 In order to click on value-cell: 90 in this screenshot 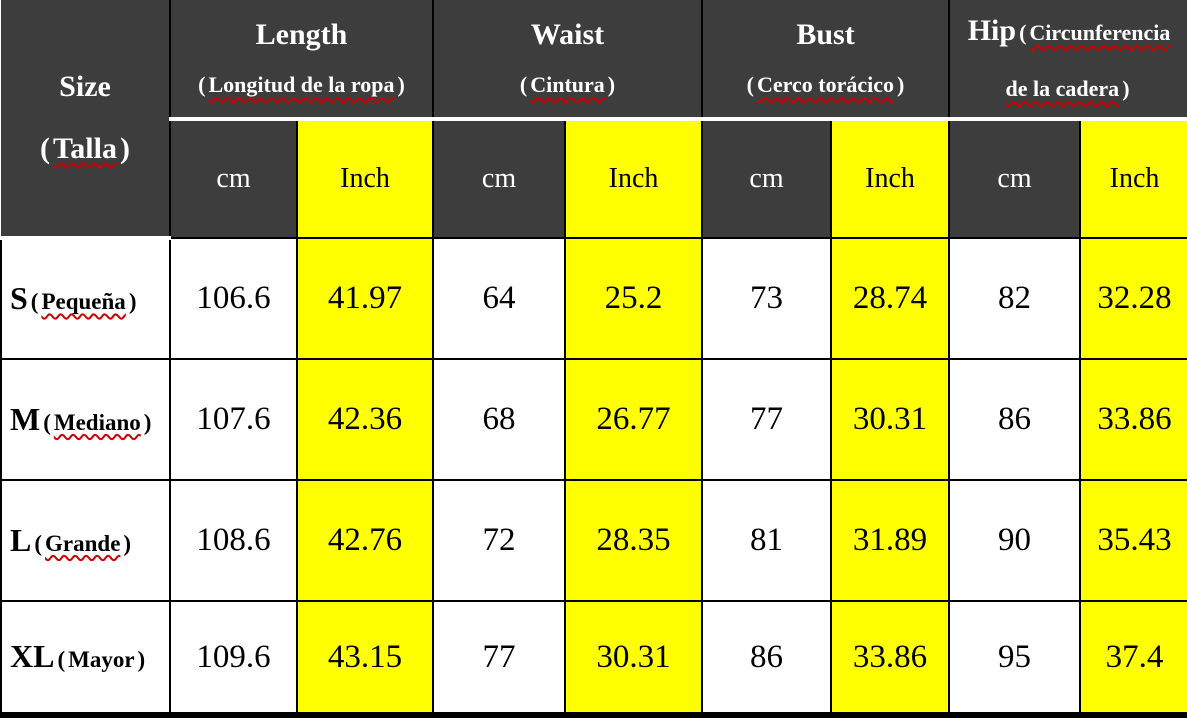, I will do `click(1015, 540)`.